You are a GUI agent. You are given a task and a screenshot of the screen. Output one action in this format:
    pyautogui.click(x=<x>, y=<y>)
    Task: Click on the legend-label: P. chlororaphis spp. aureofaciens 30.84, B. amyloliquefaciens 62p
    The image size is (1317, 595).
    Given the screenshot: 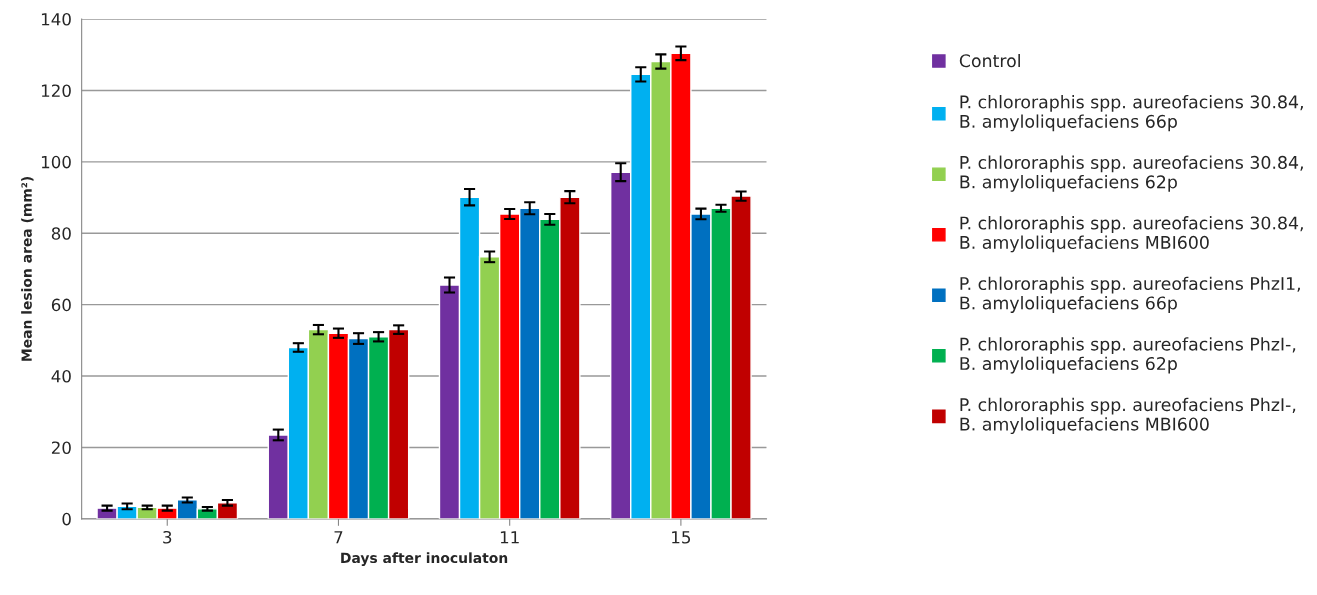 What is the action you would take?
    pyautogui.click(x=1131, y=173)
    